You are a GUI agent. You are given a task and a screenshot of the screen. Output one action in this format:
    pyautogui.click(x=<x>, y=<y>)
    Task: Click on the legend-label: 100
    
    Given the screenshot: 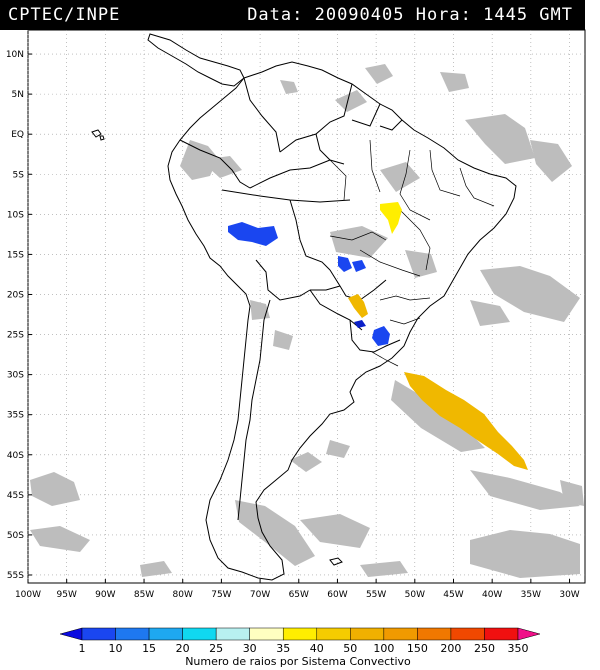 What is the action you would take?
    pyautogui.click(x=383, y=648)
    